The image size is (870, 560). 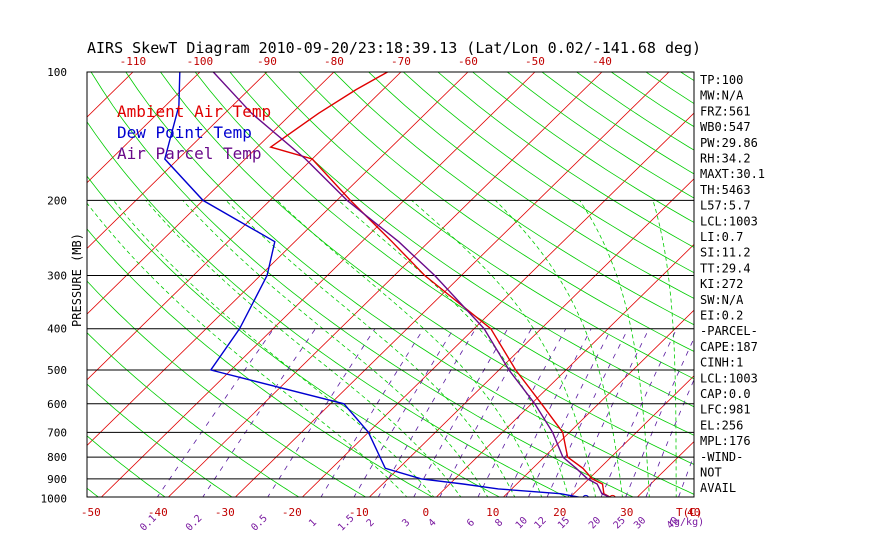 What do you see at coordinates (200, 61) in the screenshot?
I see `top-temp-tick-label: -100` at bounding box center [200, 61].